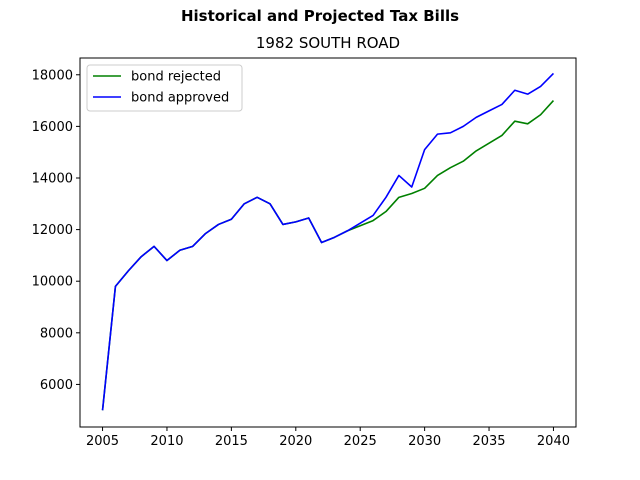 Image resolution: width=640 pixels, height=480 pixels. I want to click on x-tick-label: 2015, so click(231, 441).